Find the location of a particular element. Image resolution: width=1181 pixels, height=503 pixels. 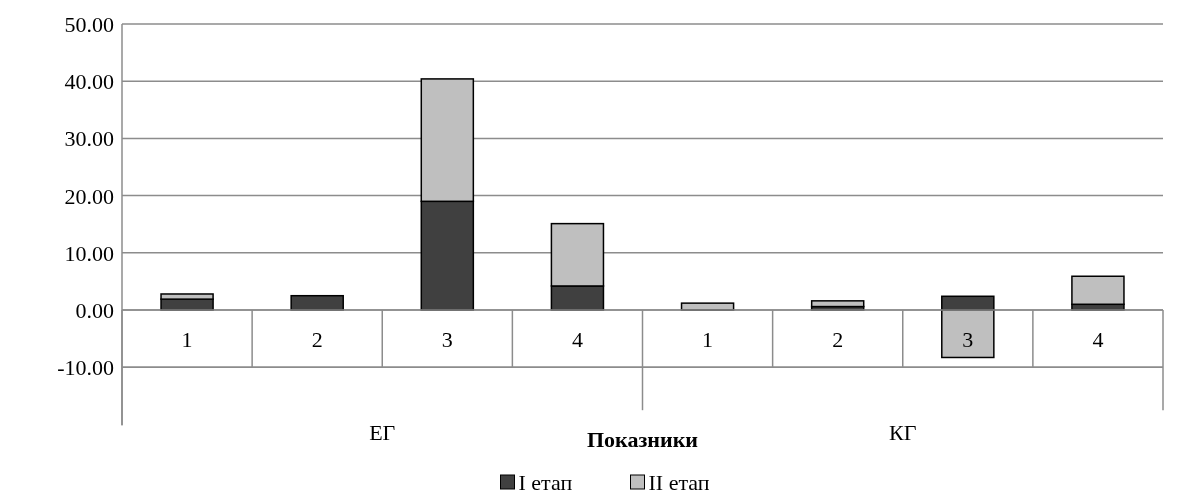

y-tick-label: 10.00 is located at coordinates (89, 253).